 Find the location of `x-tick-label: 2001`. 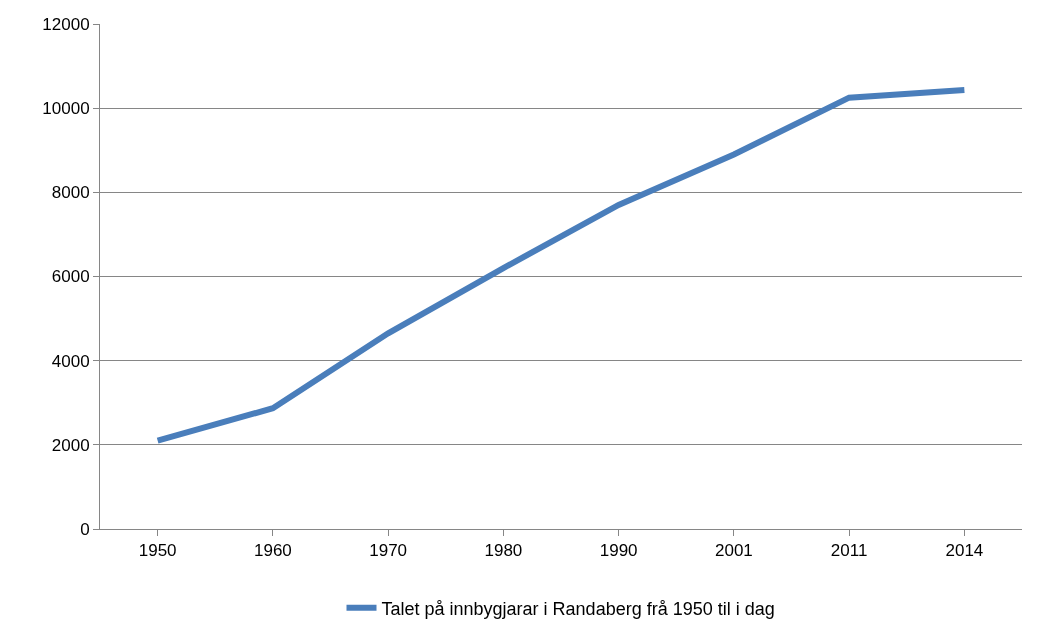

x-tick-label: 2001 is located at coordinates (733, 551).